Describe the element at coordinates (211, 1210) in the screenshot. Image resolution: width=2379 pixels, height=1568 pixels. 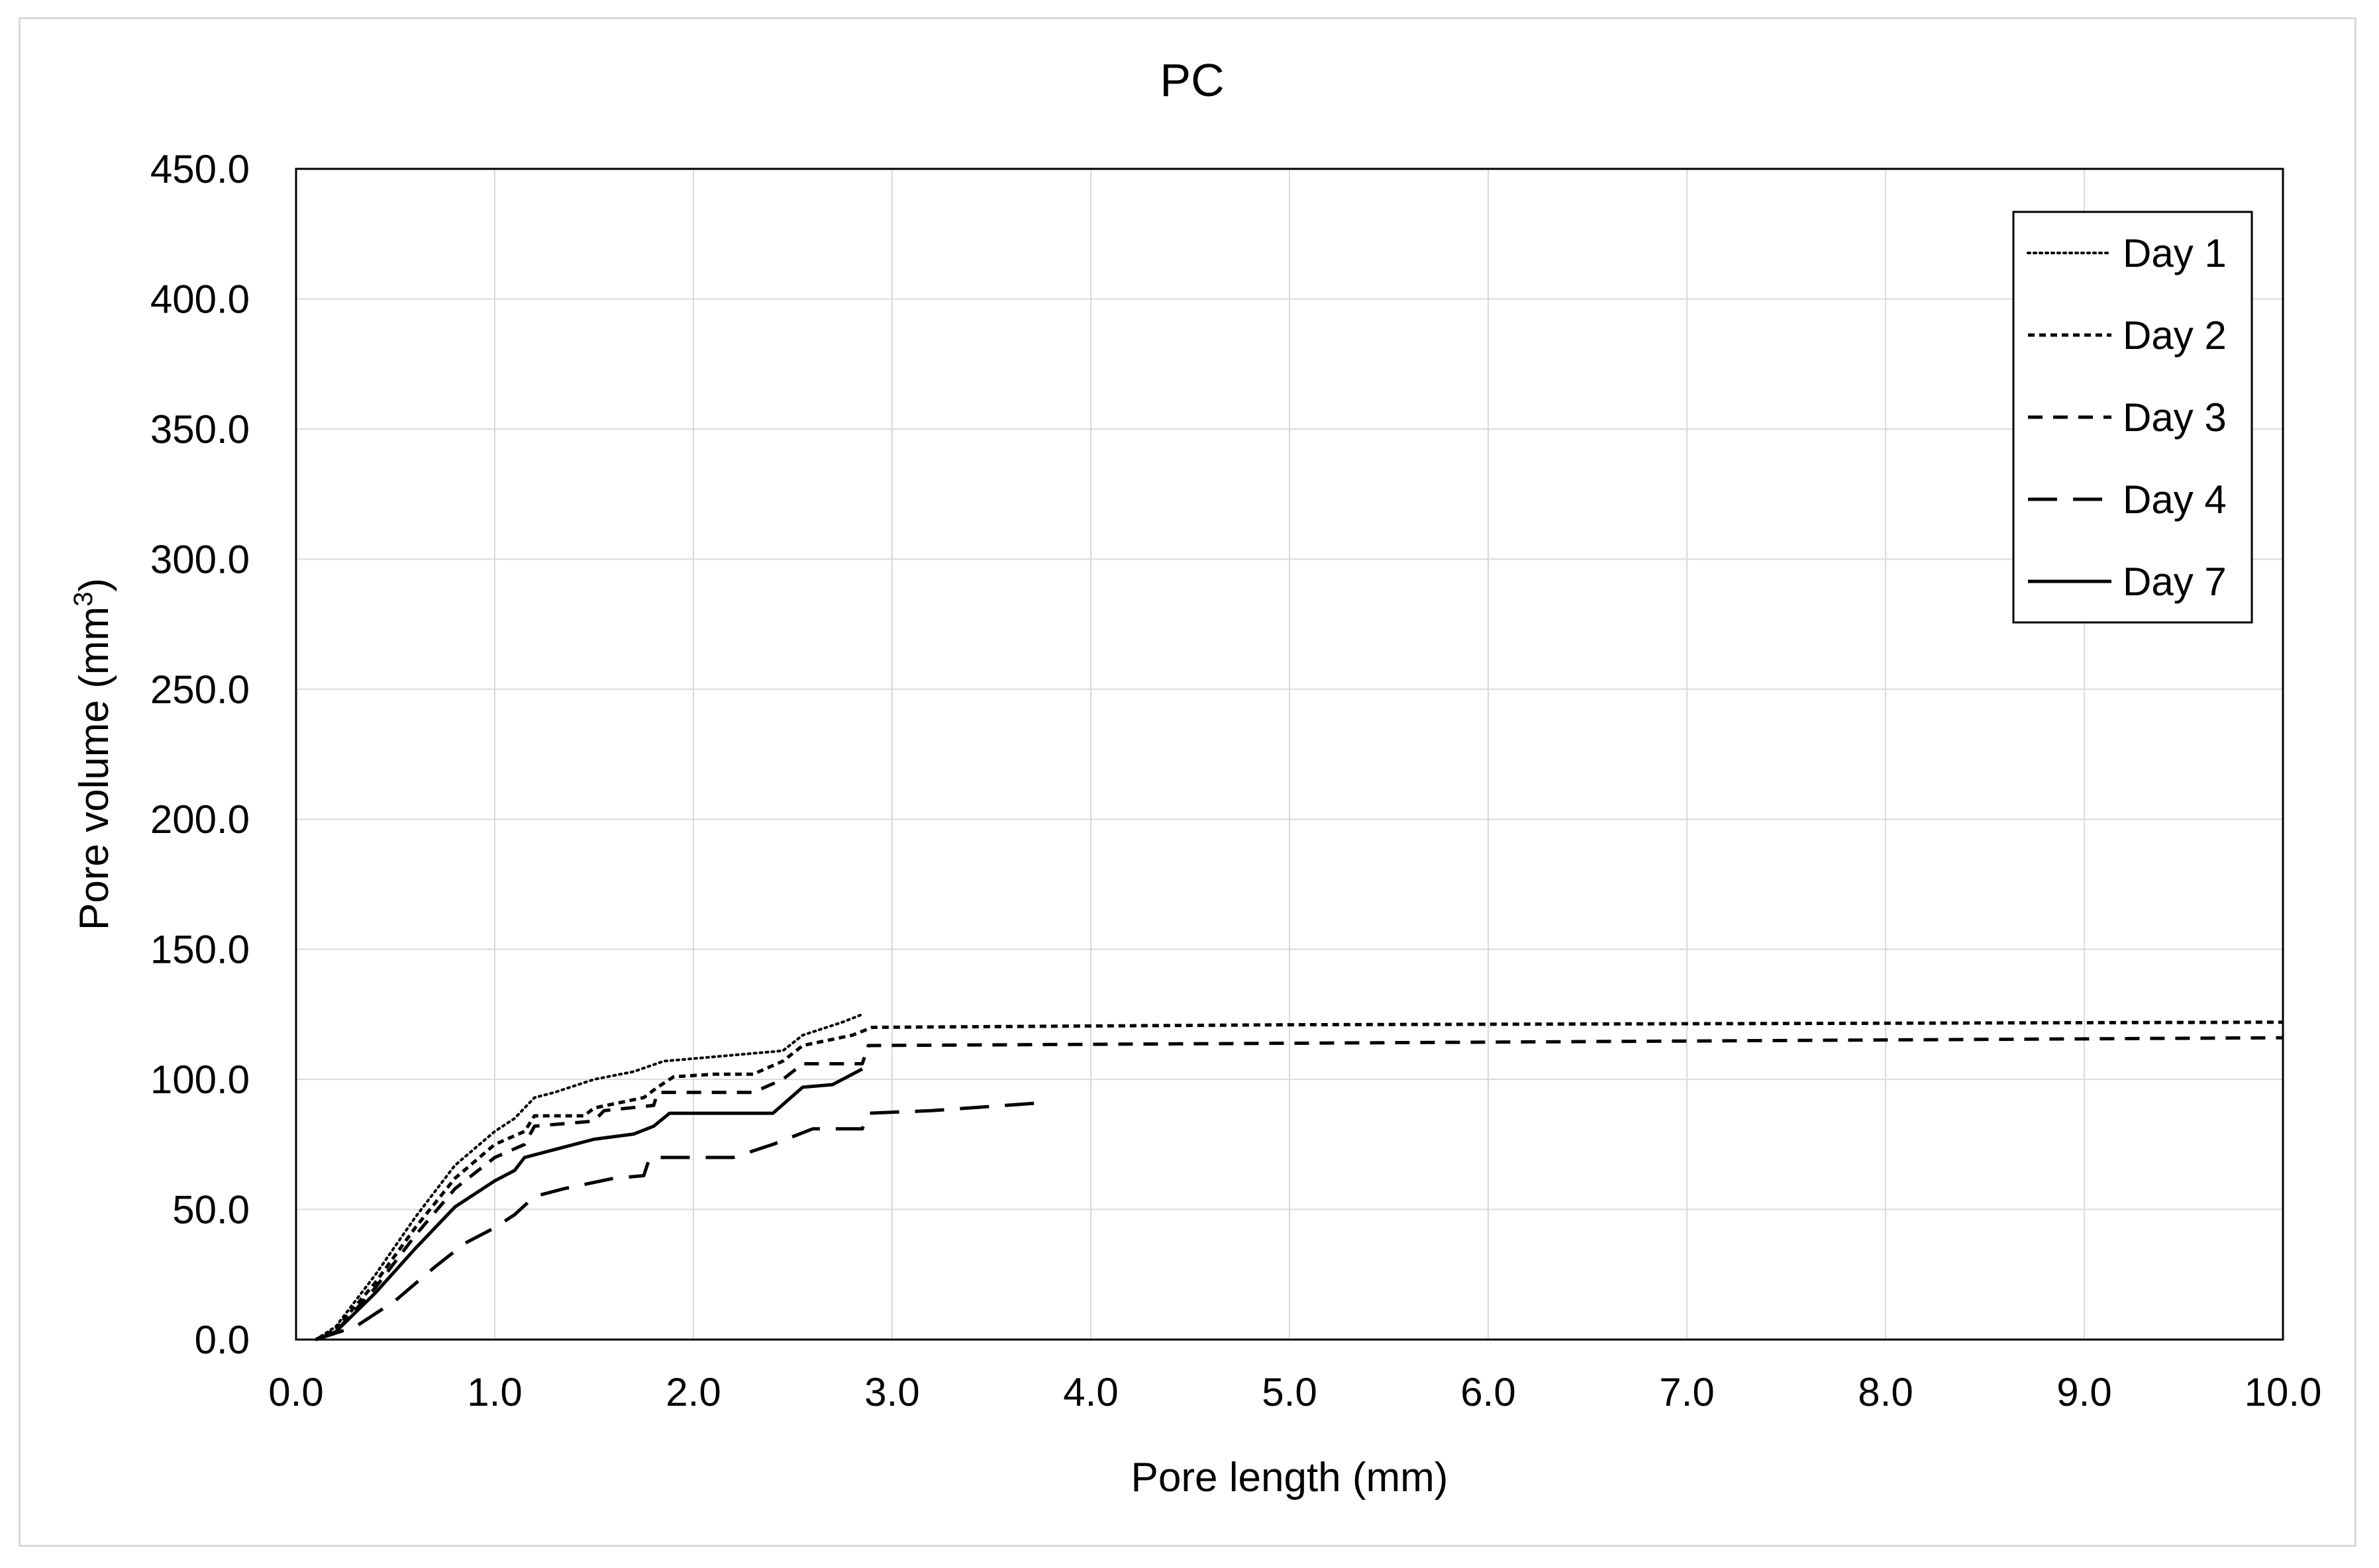
I see `y-tick-label: 50.0` at that location.